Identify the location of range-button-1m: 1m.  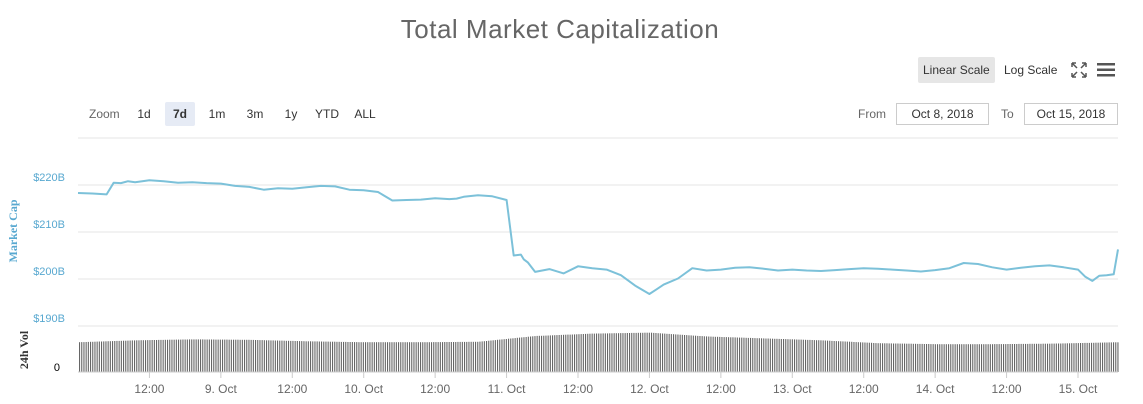
(217, 114).